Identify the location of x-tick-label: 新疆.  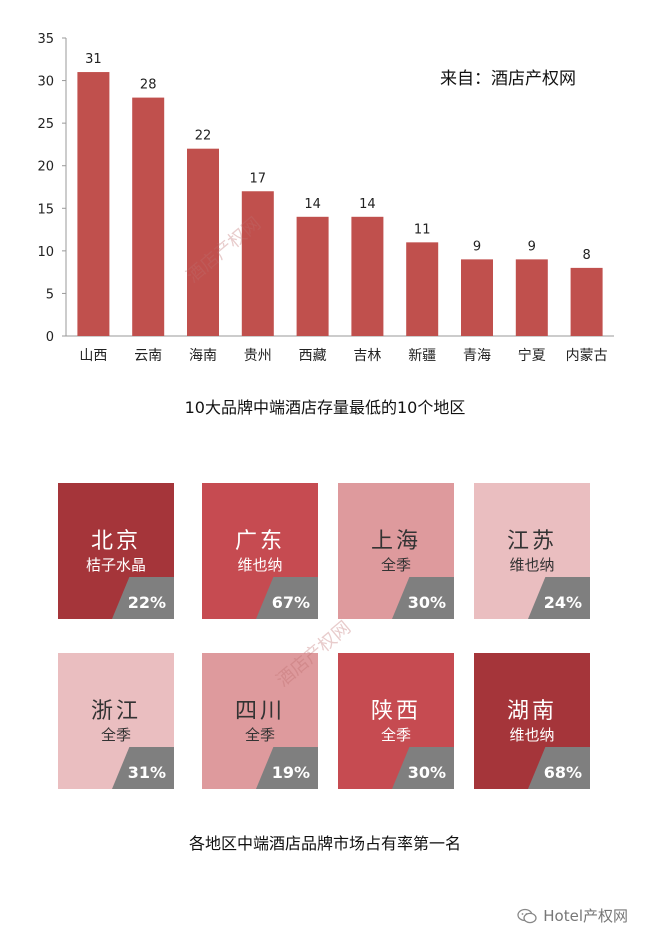
(422, 356).